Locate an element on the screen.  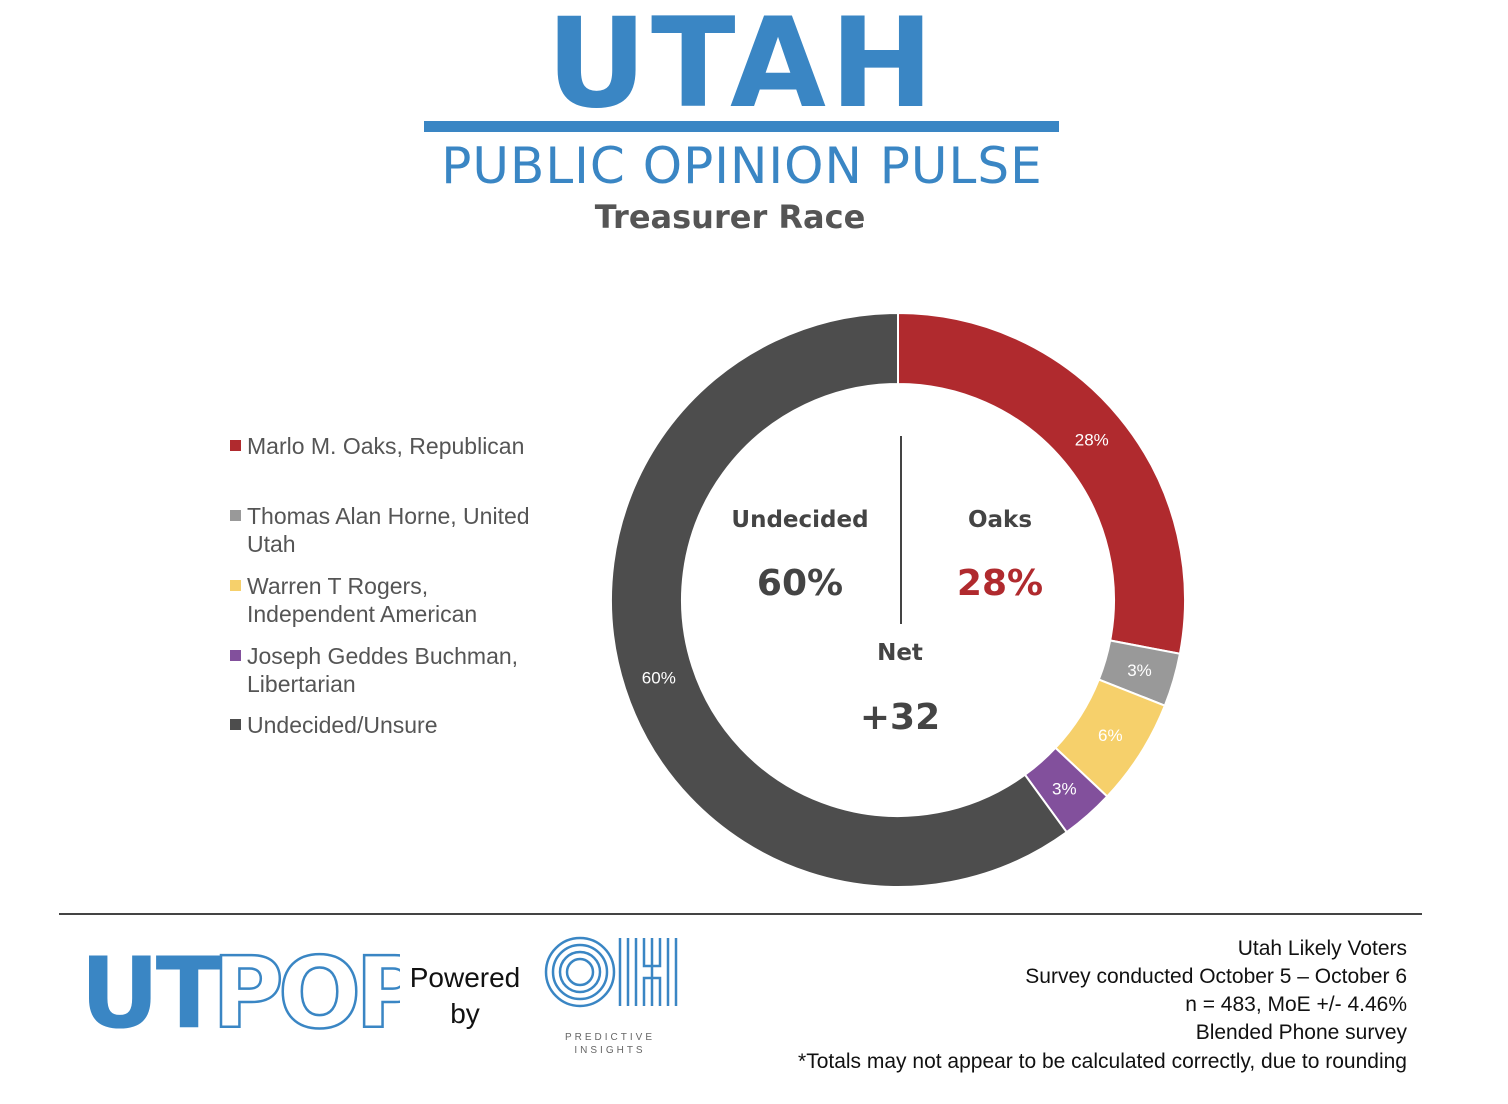
center-left-value: 60% is located at coordinates (800, 583).